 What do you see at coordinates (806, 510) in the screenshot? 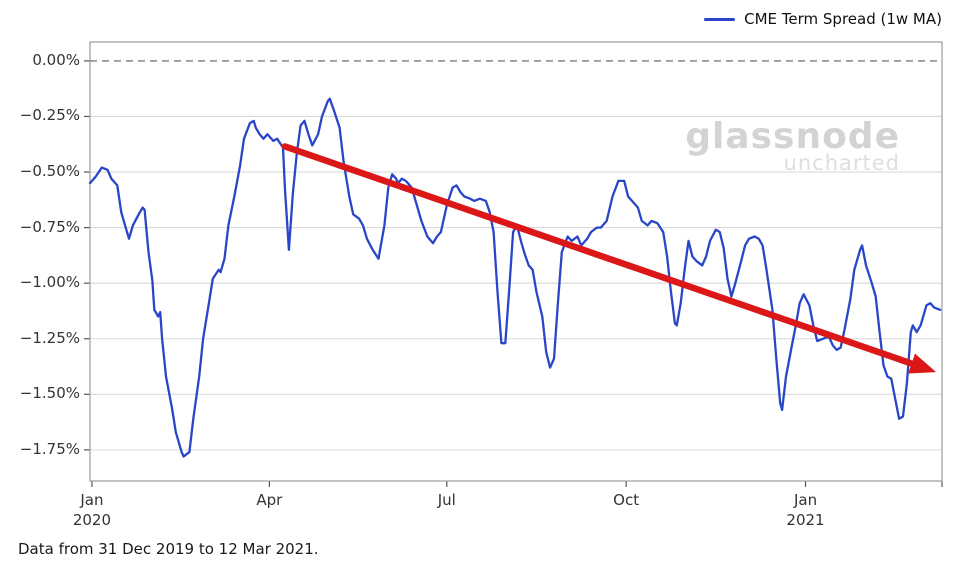
I see `x-tick-label: Jan 2021` at bounding box center [806, 510].